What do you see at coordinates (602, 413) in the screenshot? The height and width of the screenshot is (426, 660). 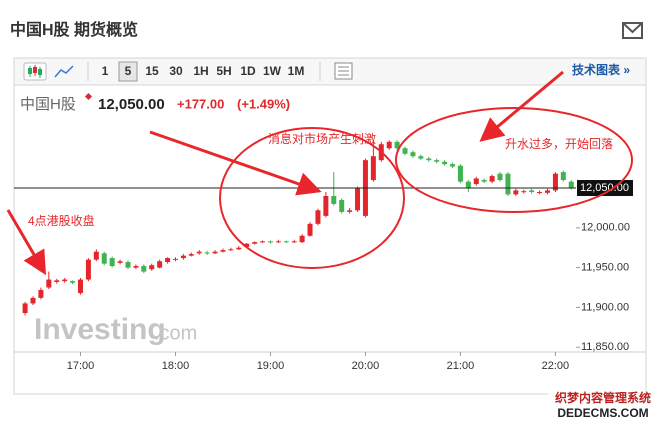 I see `watermark: DEDECMS.COM` at bounding box center [602, 413].